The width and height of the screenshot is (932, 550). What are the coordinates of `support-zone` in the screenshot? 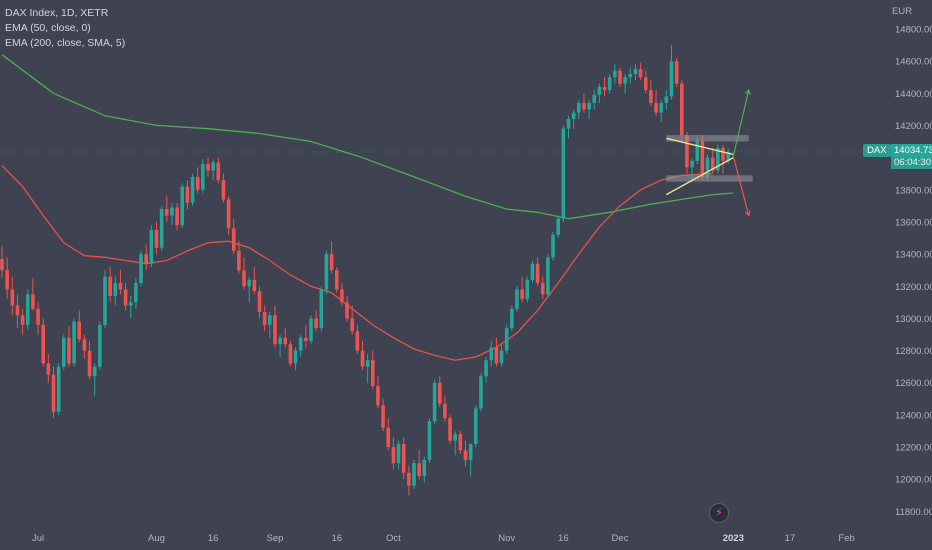 It's located at (709, 178).